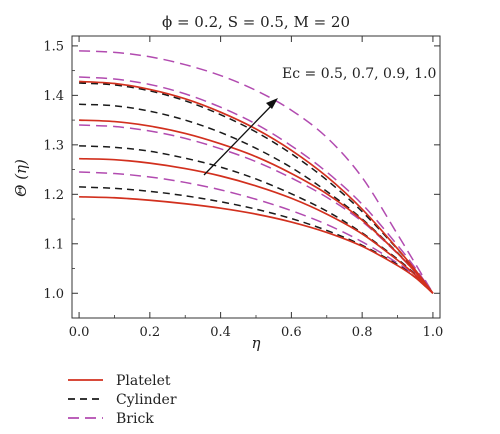  Describe the element at coordinates (256, 22) in the screenshot. I see `chart-title: ϕ = 0.2, S = 0.5, M = 20` at that location.